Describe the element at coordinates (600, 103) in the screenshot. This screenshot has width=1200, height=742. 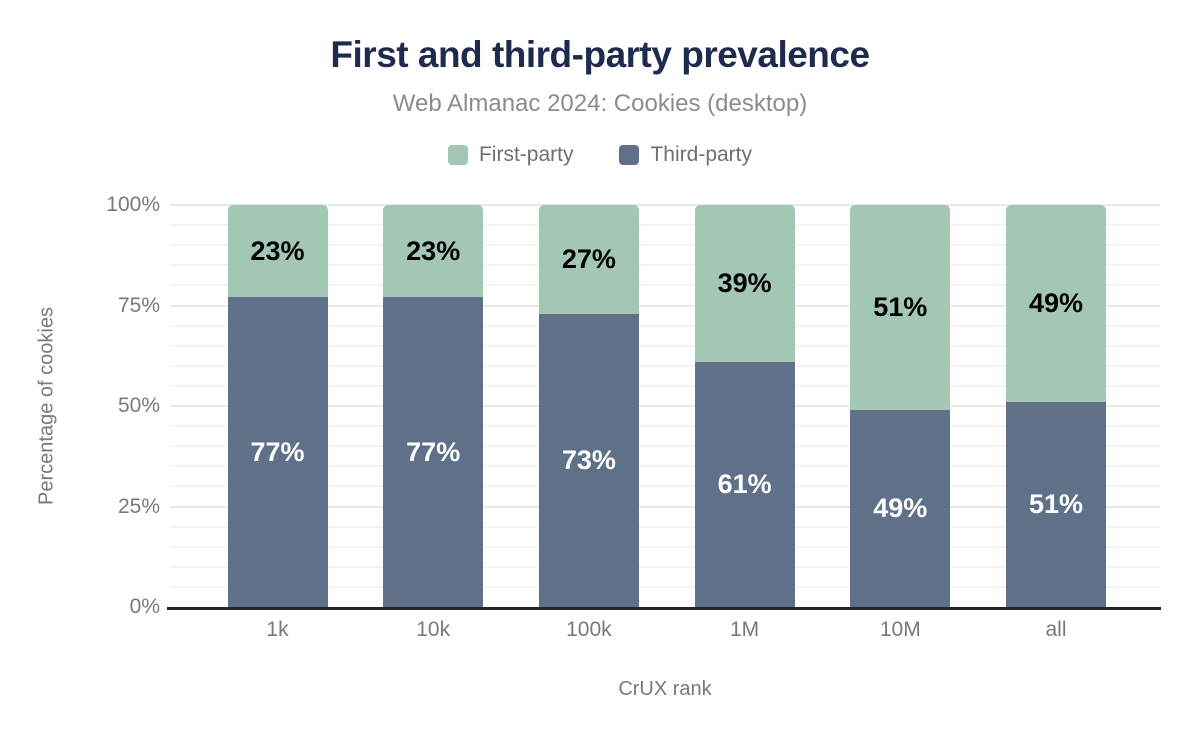
I see `chart-subtitle: Web Almanac 2024: Cookies (desktop)` at that location.